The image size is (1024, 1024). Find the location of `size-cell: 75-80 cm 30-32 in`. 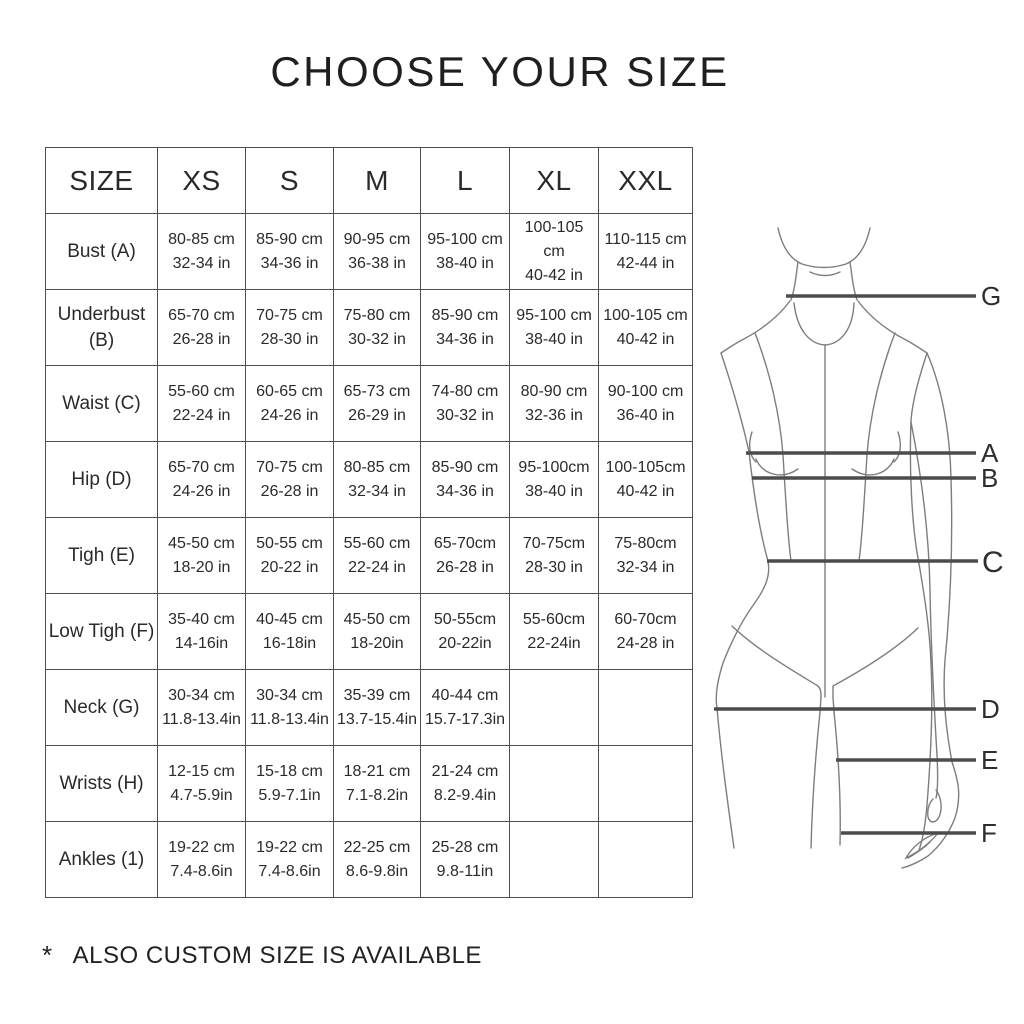

size-cell: 75-80 cm 30-32 in is located at coordinates (377, 327).